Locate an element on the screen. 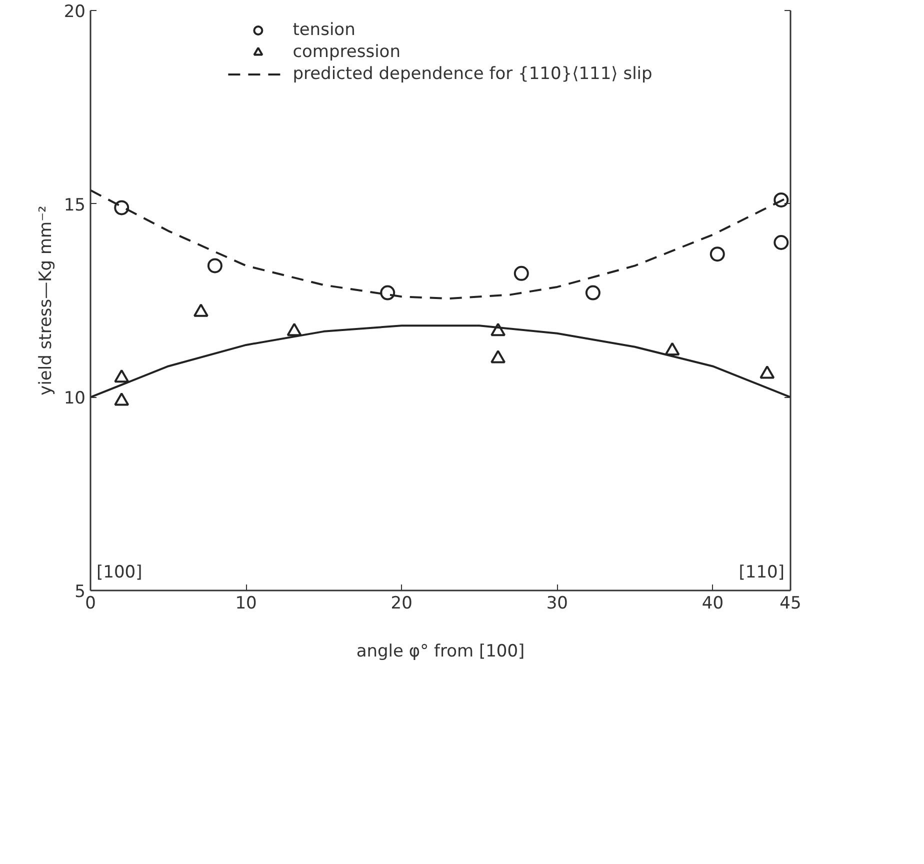 This screenshot has height=864, width=924. legend-label: predicted dependence for {110}⟨111⟩ slip is located at coordinates (472, 74).